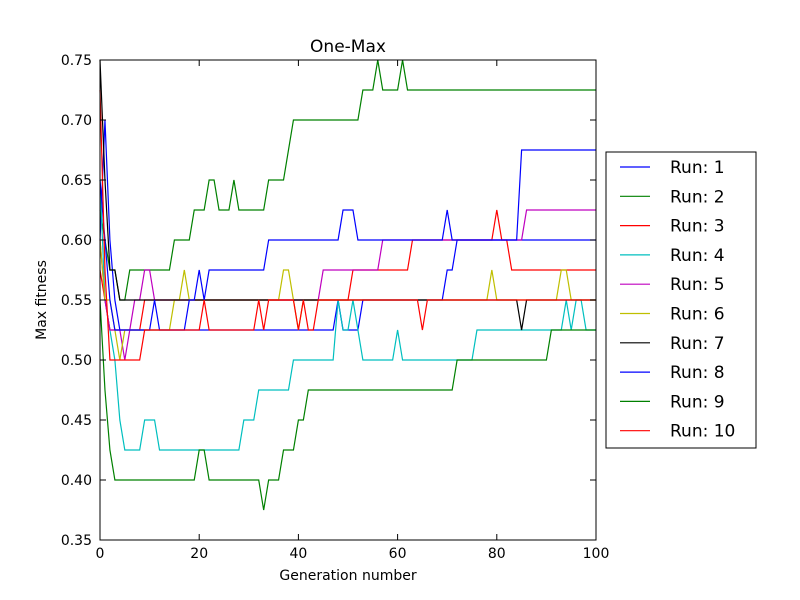 Image resolution: width=800 pixels, height=600 pixels. I want to click on legend-label-run-1: Run: 1, so click(697, 168).